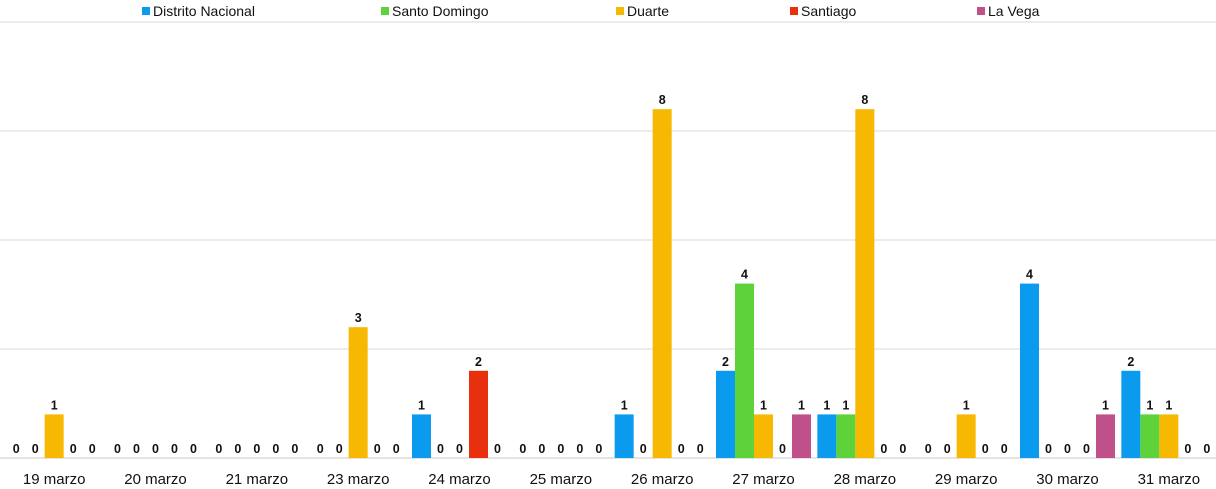 This screenshot has height=489, width=1216. Describe the element at coordinates (459, 479) in the screenshot. I see `x-tick-label: 24 marzo` at that location.